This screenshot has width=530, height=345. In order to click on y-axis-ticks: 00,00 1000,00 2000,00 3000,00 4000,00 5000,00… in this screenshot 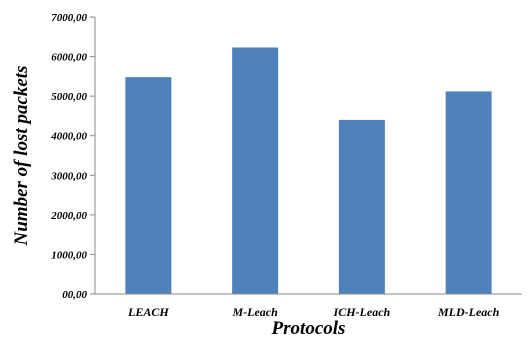, I will do `click(72, 156)`.